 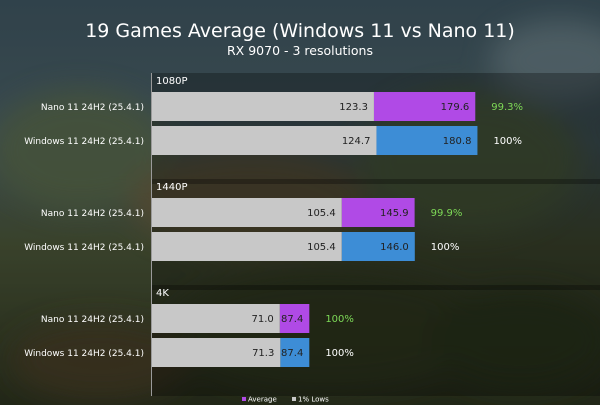 What do you see at coordinates (447, 213) in the screenshot?
I see `percent-label: 99.9%` at bounding box center [447, 213].